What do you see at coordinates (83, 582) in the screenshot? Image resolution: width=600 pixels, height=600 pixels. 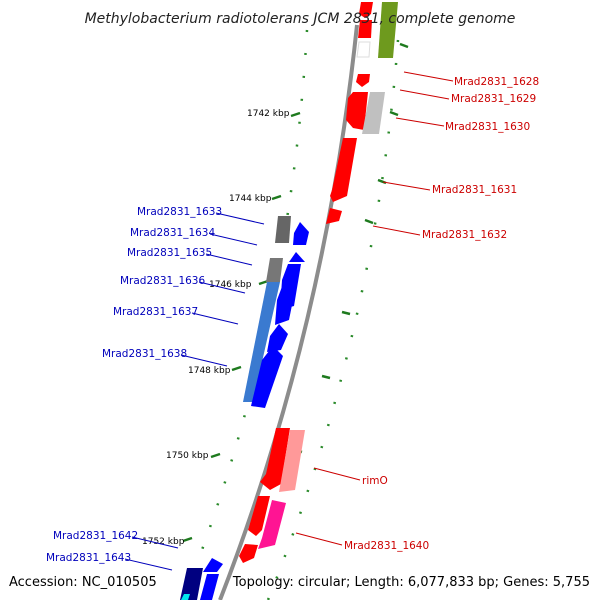 I see `accession-text: Accession: NC_010505` at bounding box center [83, 582].